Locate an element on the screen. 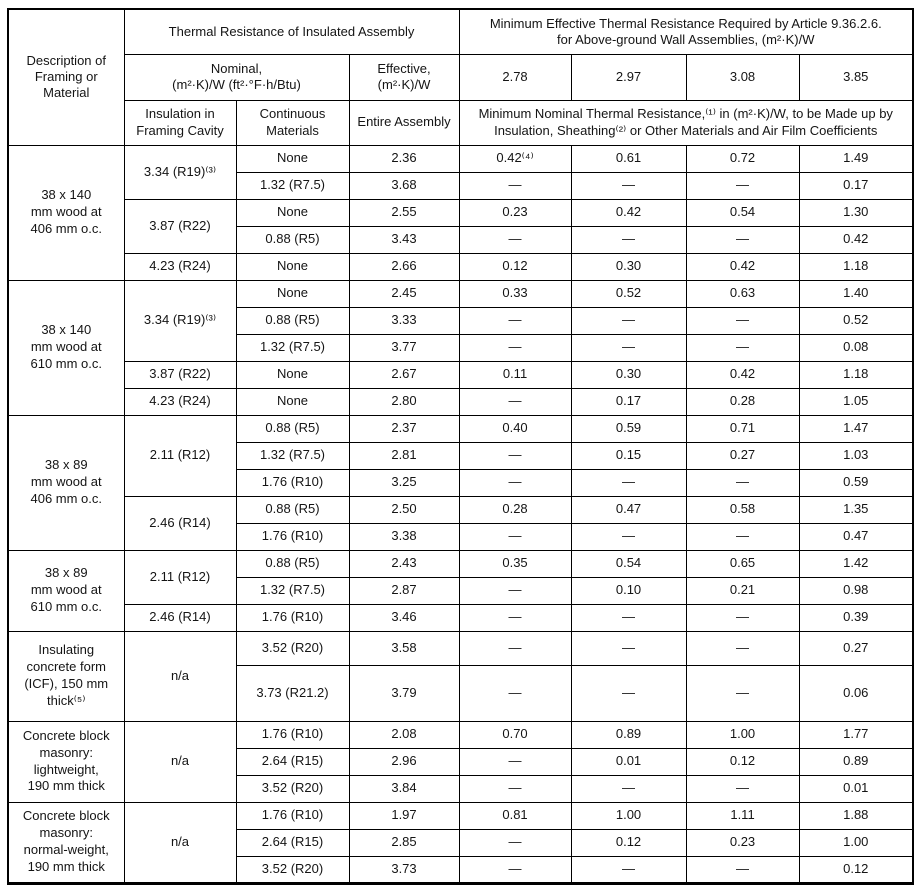 The image size is (919, 885). description-line: Insulating is located at coordinates (66, 650).